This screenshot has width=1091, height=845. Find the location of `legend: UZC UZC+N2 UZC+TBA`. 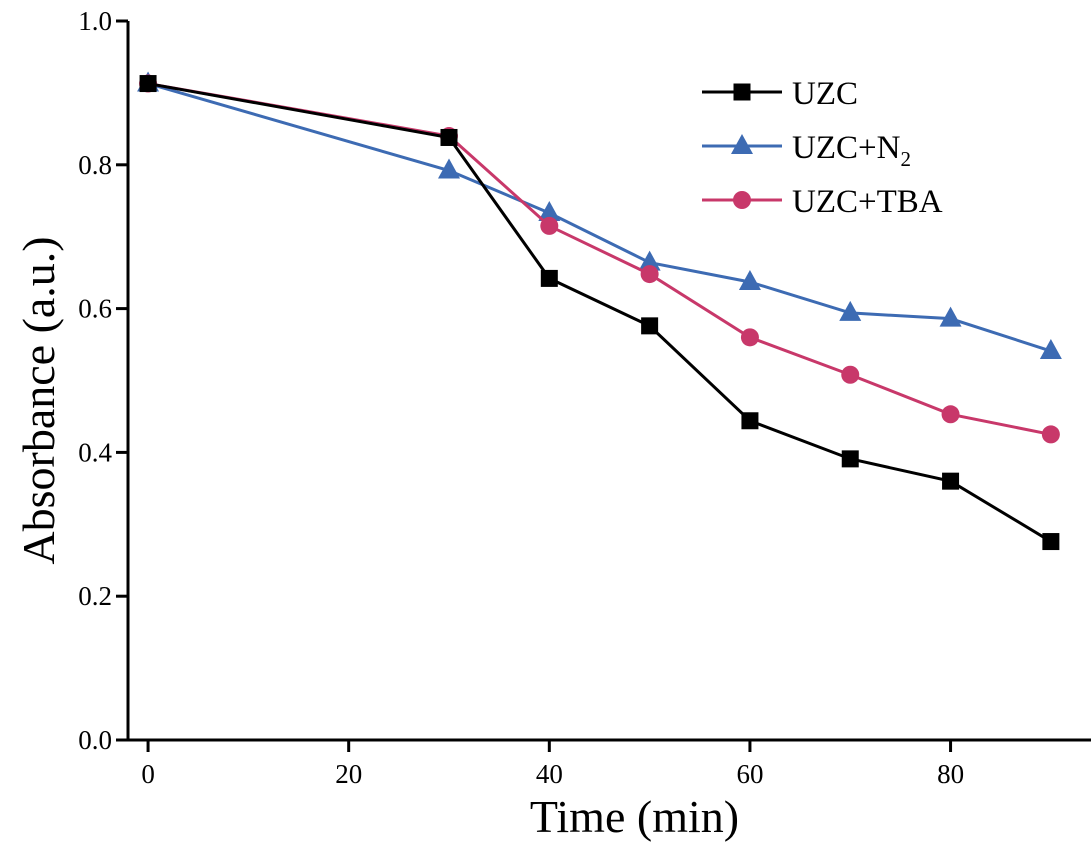

legend: UZC UZC+N2 UZC+TBA is located at coordinates (822, 148).